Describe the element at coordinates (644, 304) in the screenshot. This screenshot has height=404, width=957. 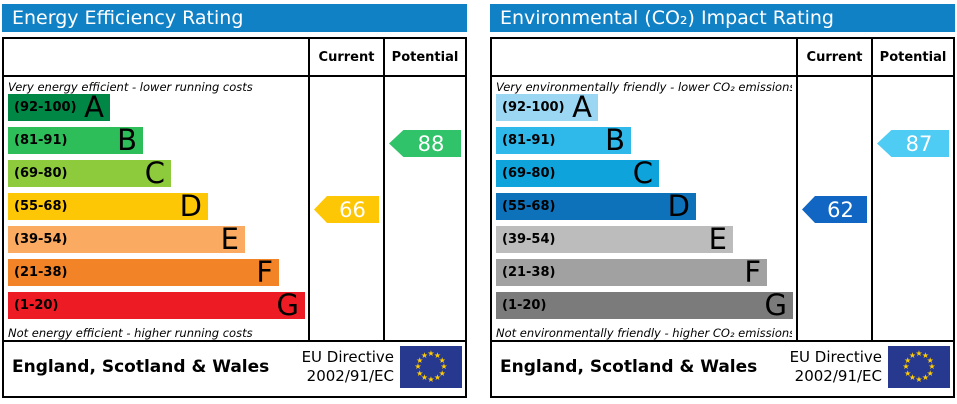
I see `environmental-band-g: (1-20) G` at that location.